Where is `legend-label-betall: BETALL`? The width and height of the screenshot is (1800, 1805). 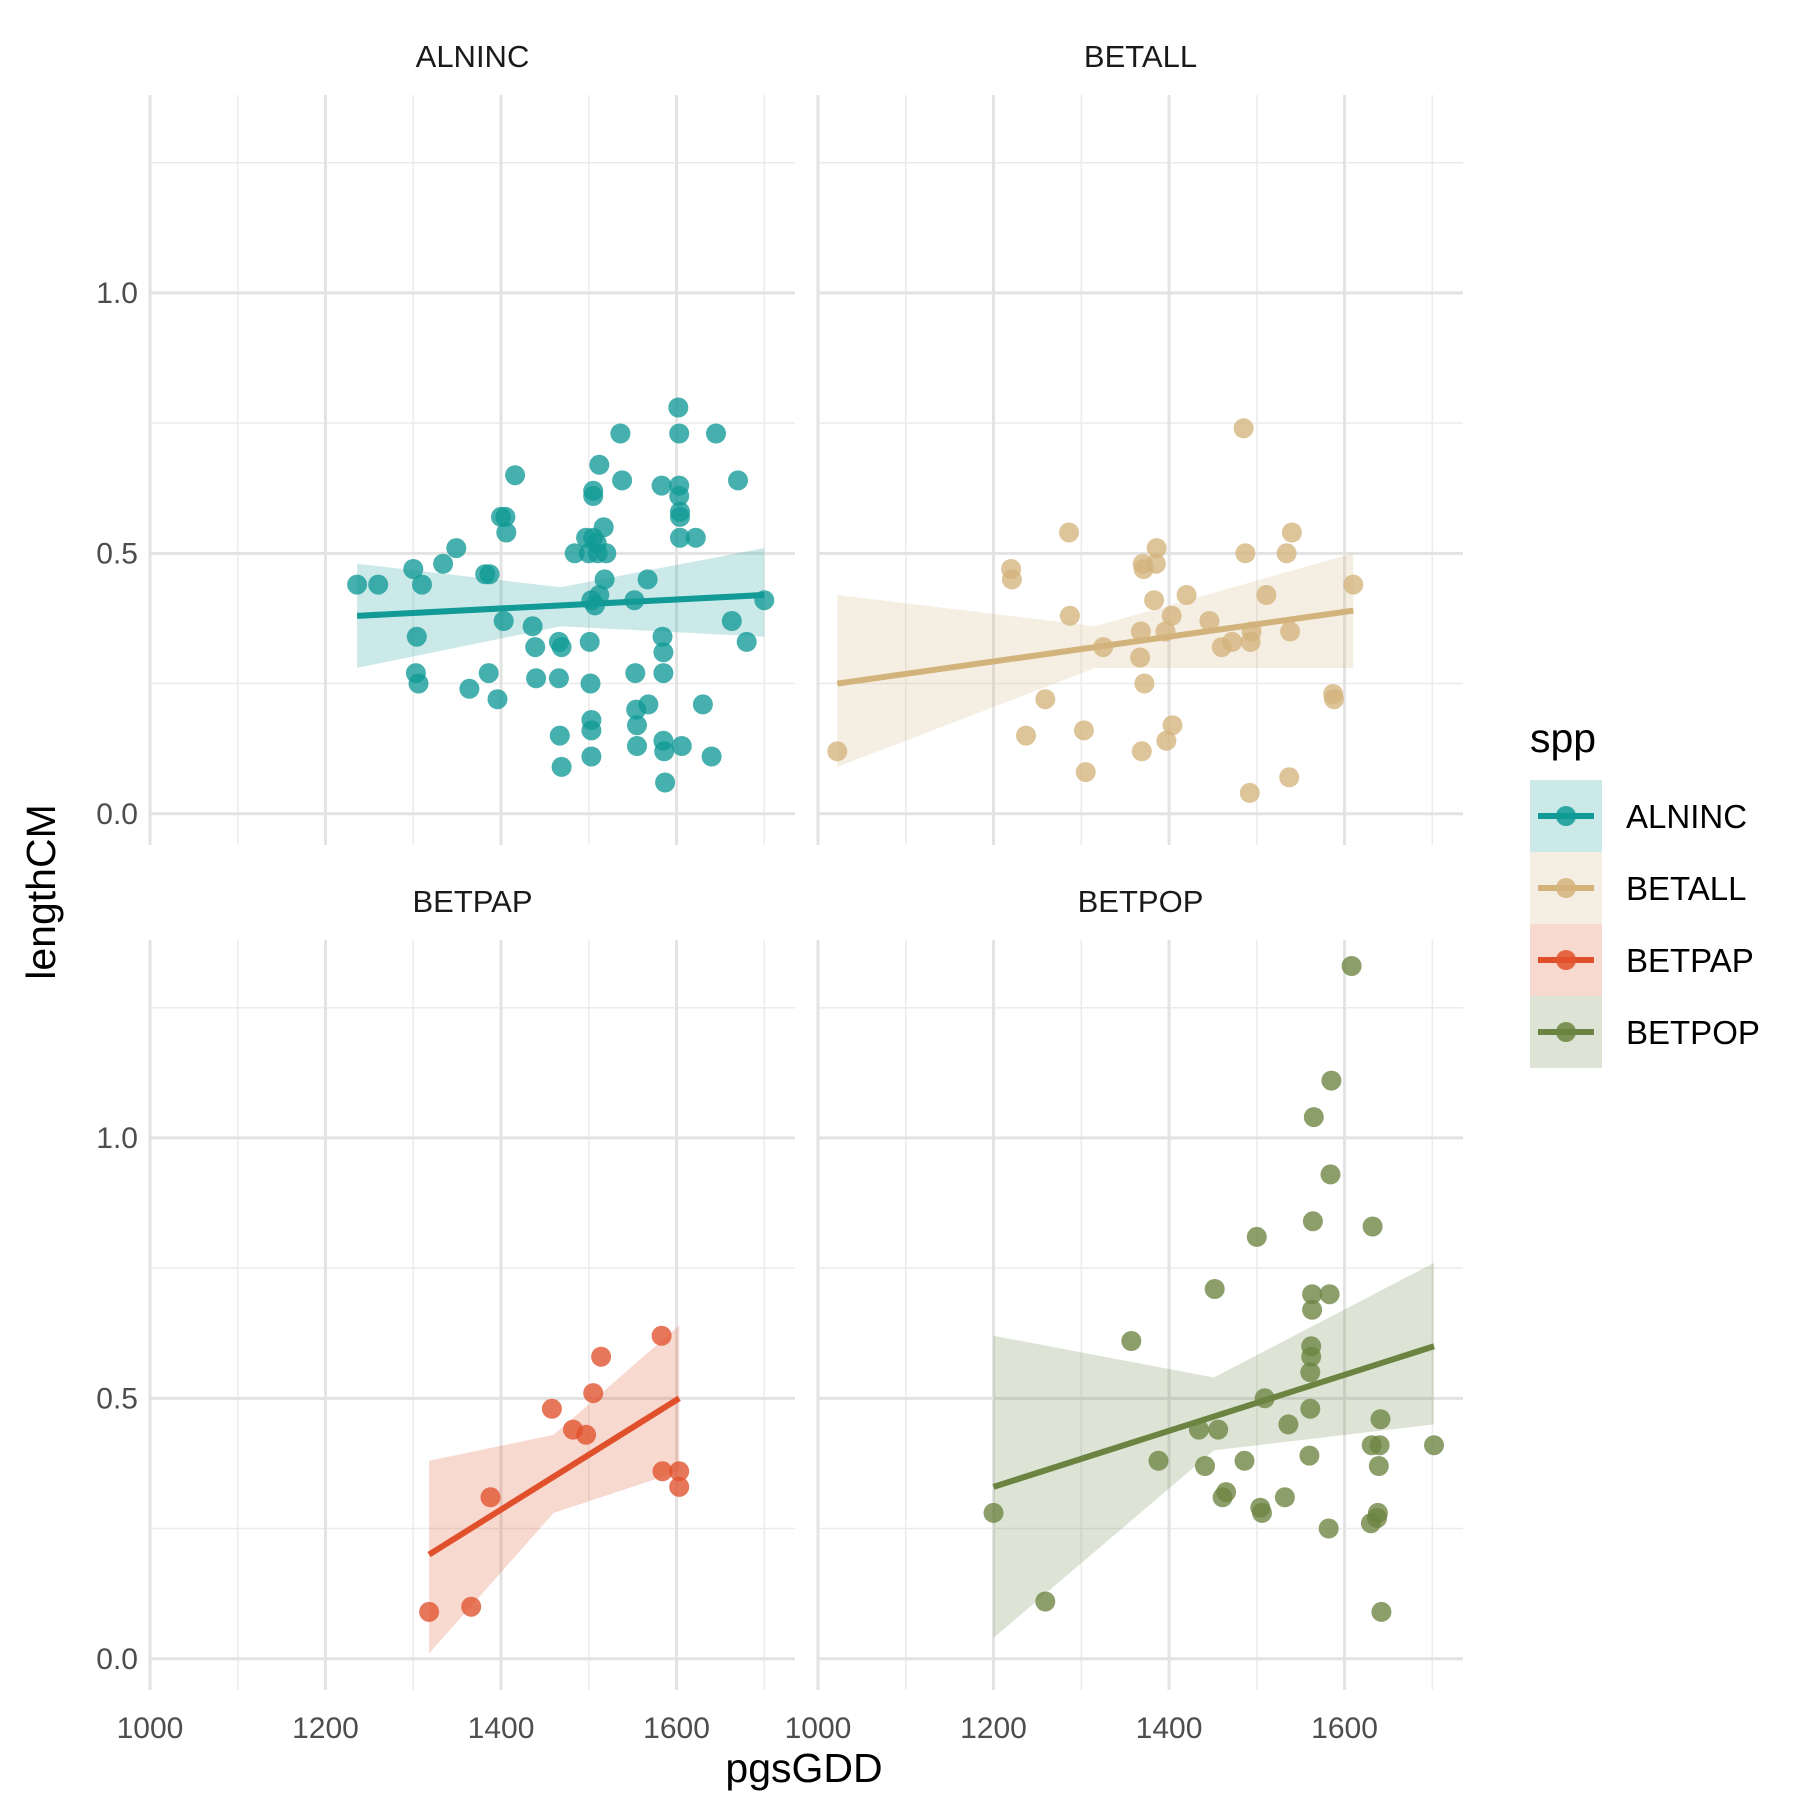
legend-label-betall: BETALL is located at coordinates (1686, 888).